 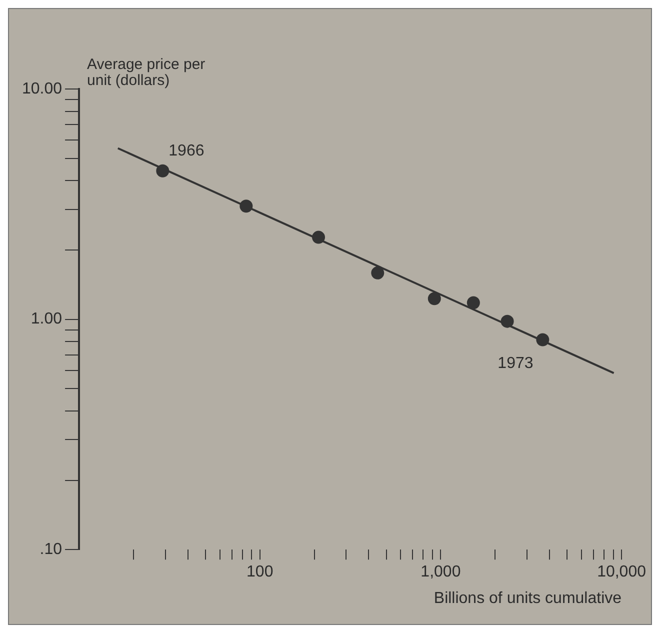 I want to click on x-tick-label: 10,000, so click(x=621, y=572).